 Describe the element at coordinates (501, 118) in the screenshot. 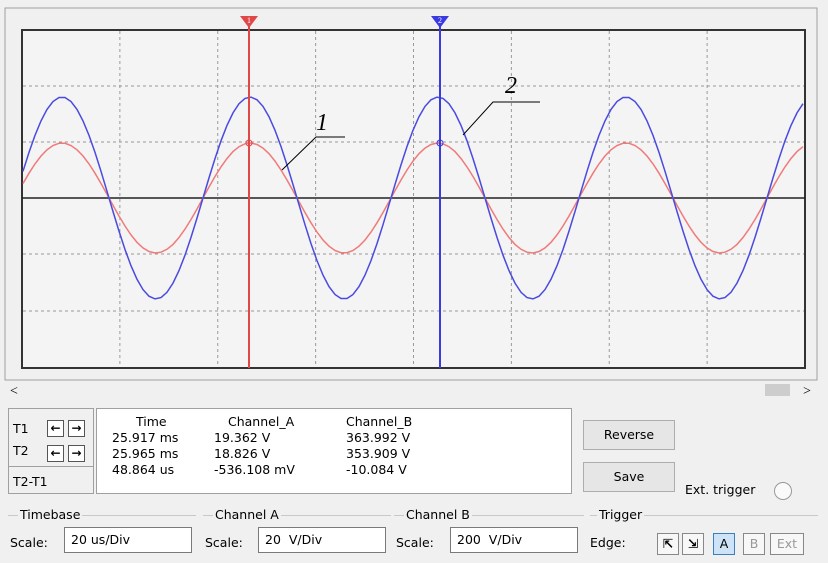

I see `callout-2-line` at that location.